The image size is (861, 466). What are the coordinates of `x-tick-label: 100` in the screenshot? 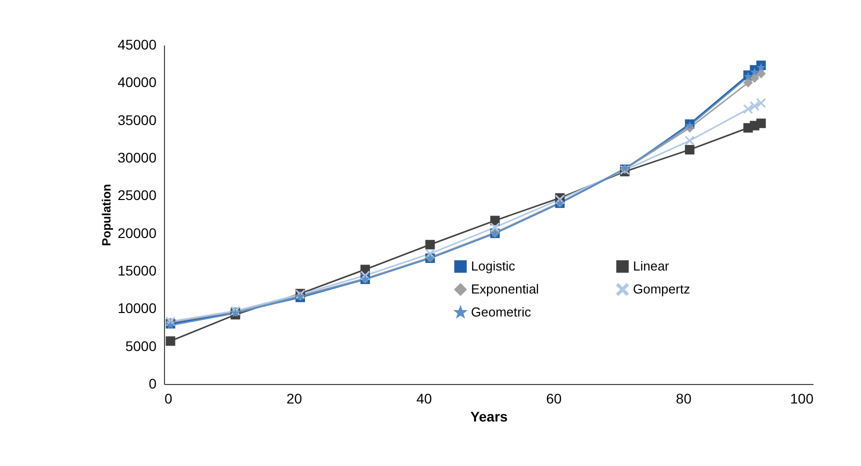 It's located at (802, 398).